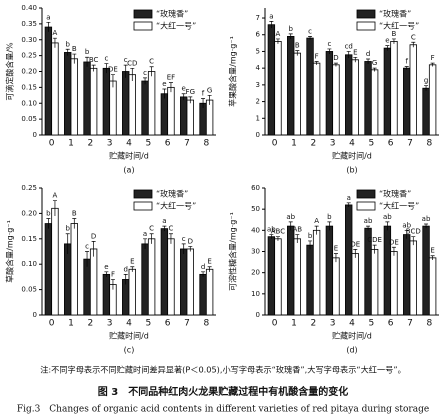 The height and width of the screenshot is (418, 446). I want to click on panel-label: (d), so click(351, 350).